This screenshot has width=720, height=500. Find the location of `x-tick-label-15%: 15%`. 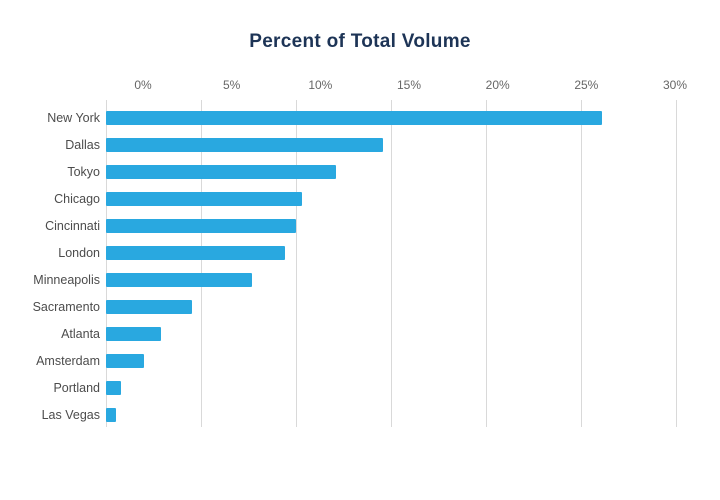

x-tick-label-15%: 15% is located at coordinates (409, 85).